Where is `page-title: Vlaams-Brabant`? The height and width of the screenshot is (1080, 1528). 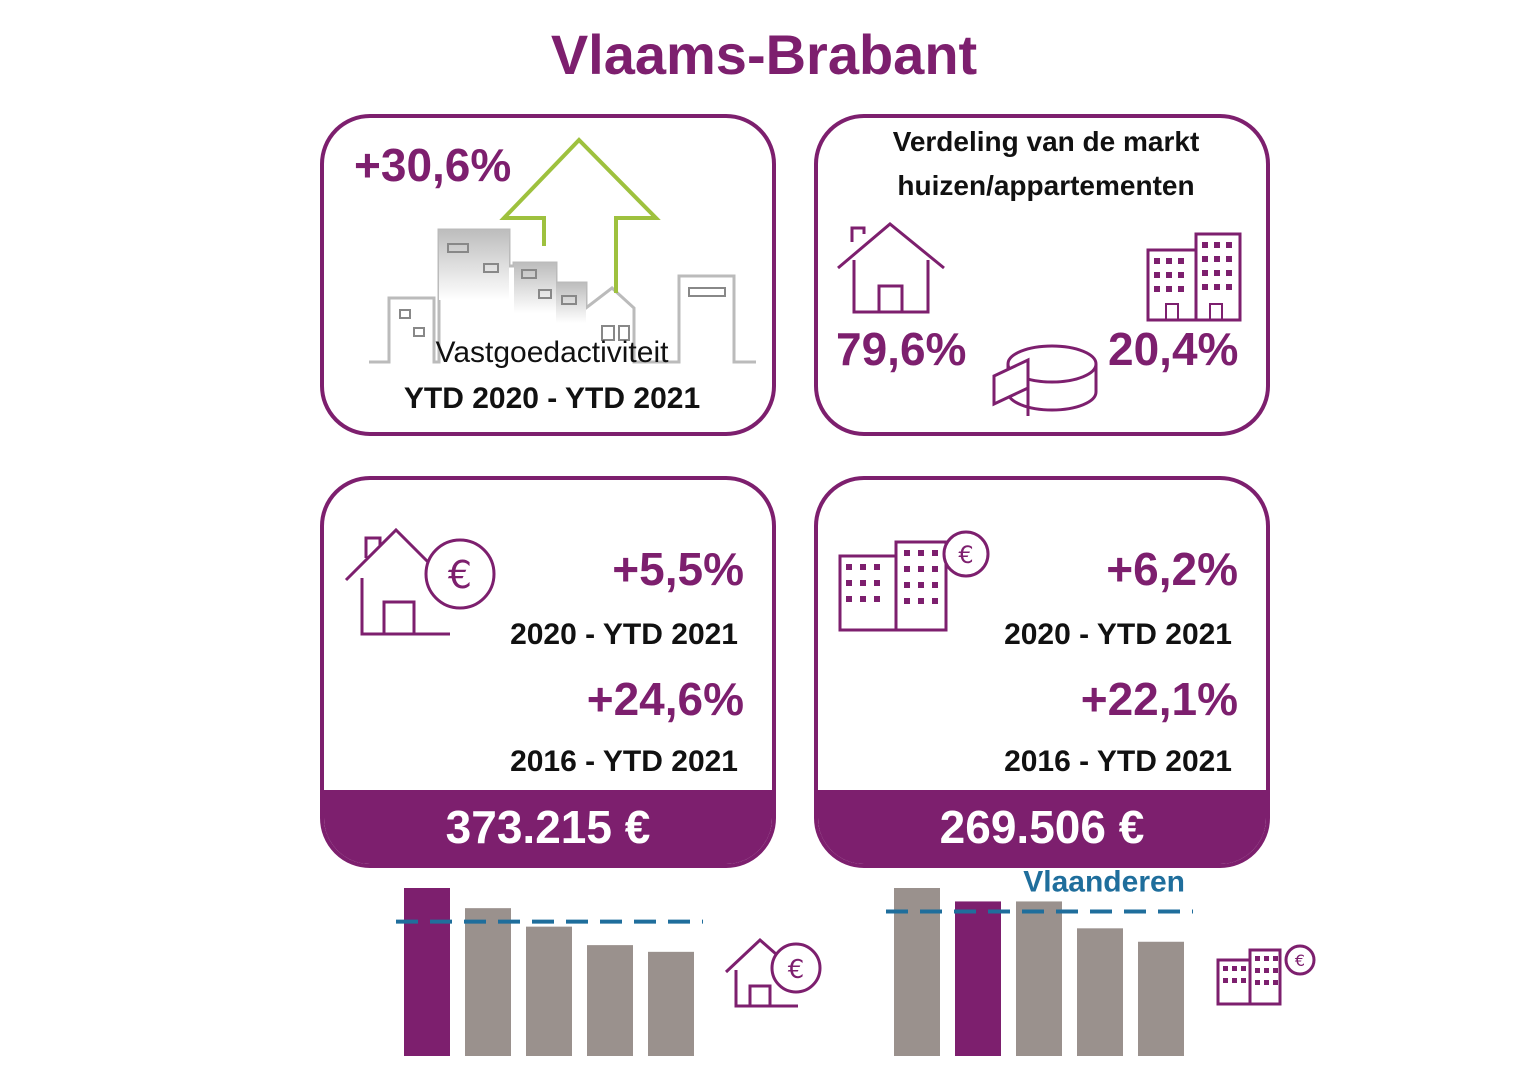 page-title: Vlaams-Brabant is located at coordinates (764, 54).